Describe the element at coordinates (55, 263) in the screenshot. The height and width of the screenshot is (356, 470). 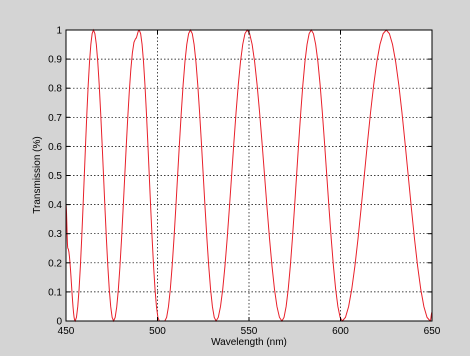
I see `y-tick-label: 0.2` at that location.